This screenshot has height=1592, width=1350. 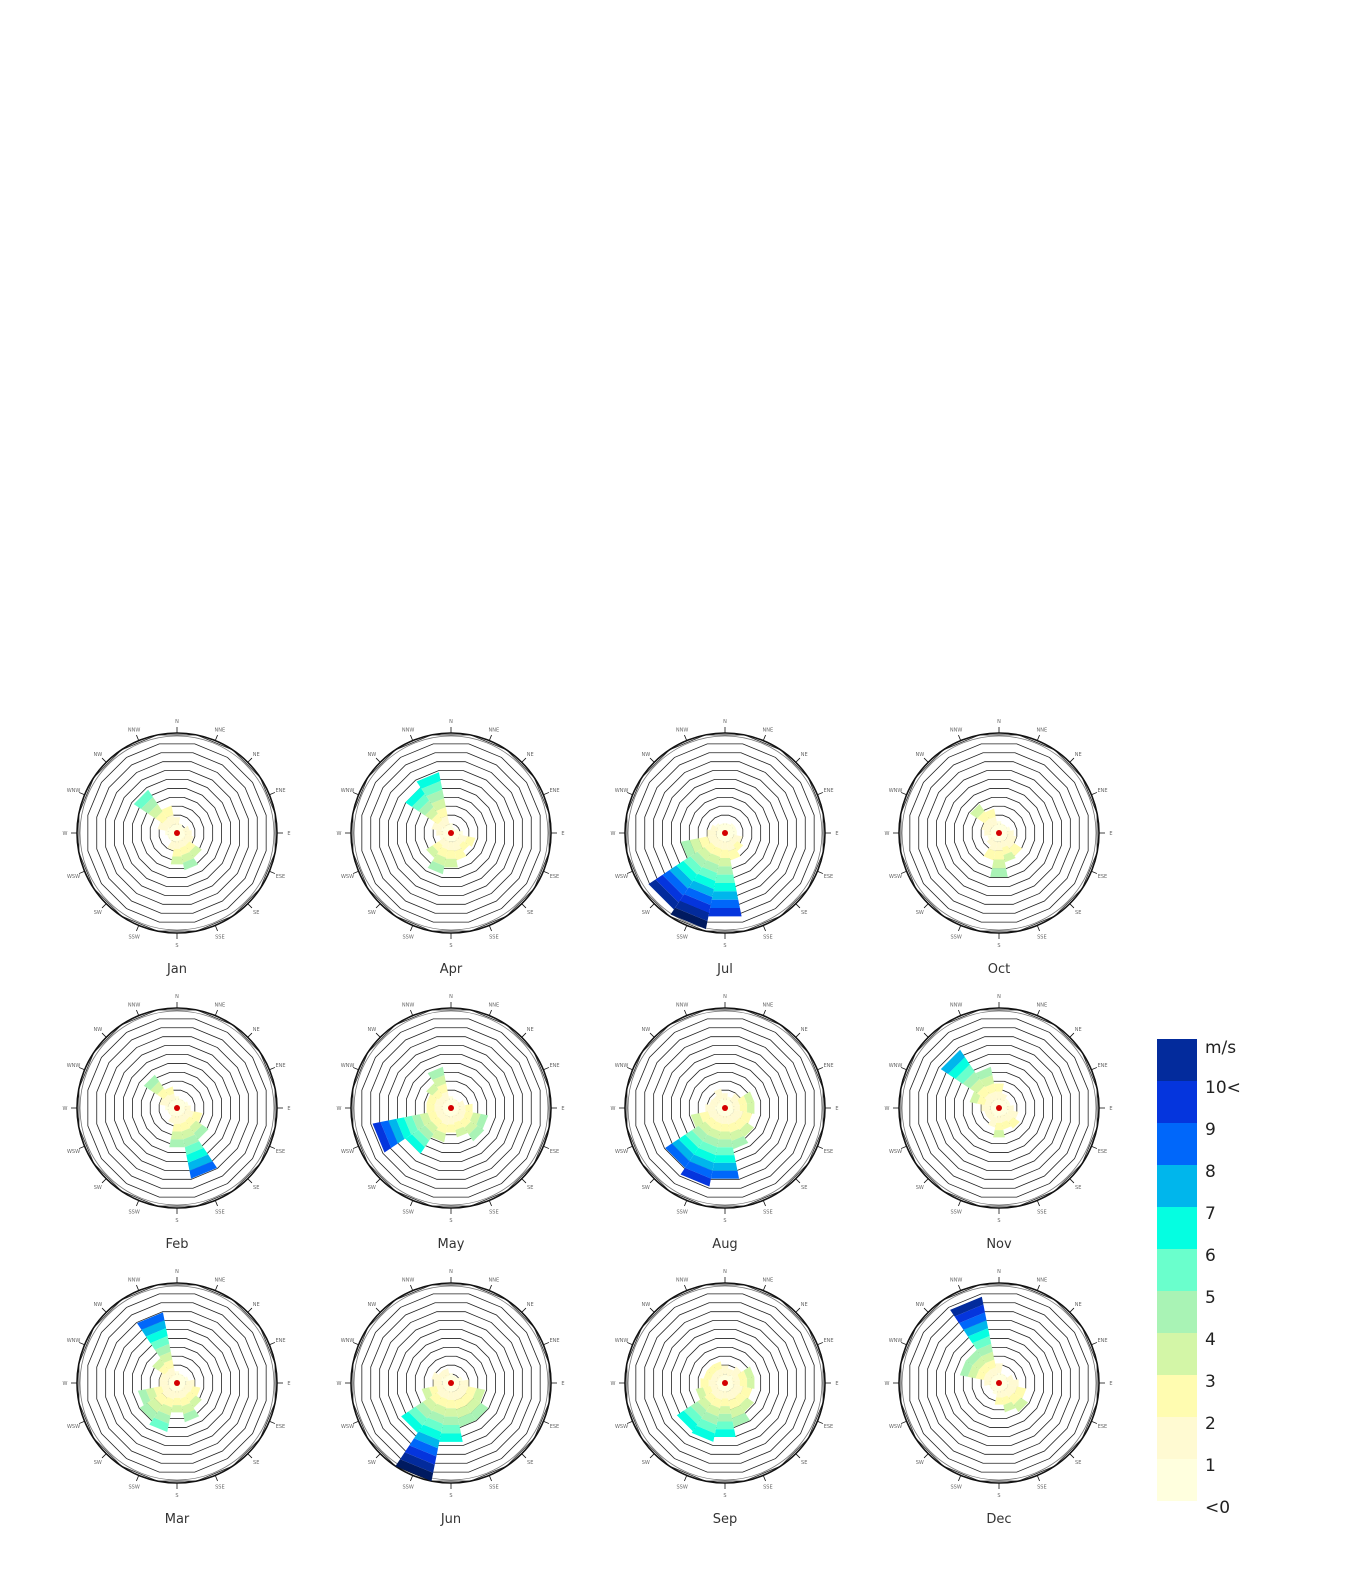 What do you see at coordinates (176, 969) in the screenshot?
I see `month-label: Jan` at bounding box center [176, 969].